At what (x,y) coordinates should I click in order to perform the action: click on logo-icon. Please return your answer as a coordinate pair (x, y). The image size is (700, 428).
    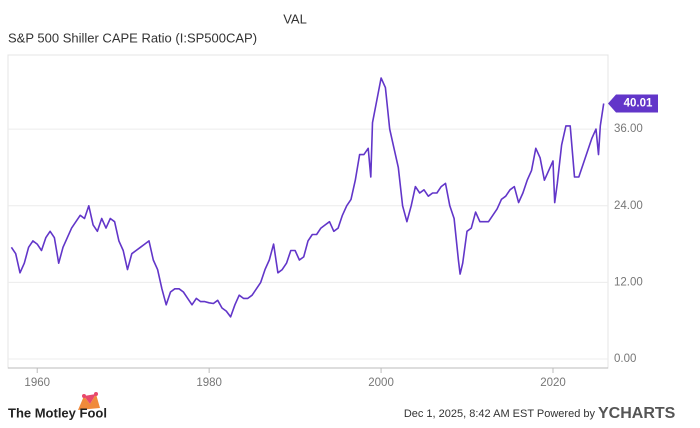
    Looking at the image, I should click on (89, 401).